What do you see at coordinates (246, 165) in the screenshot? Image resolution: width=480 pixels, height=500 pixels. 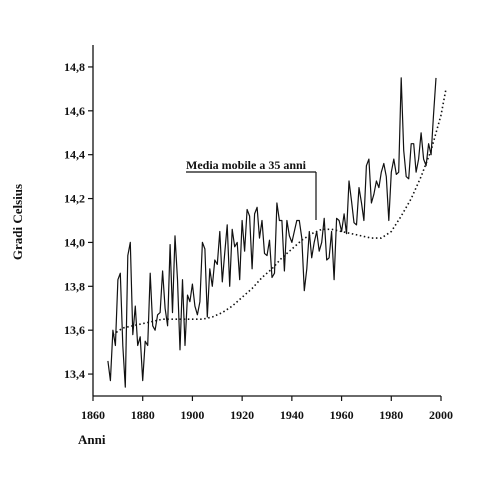 I see `annotation-label: Media mobile a 35 anni` at bounding box center [246, 165].